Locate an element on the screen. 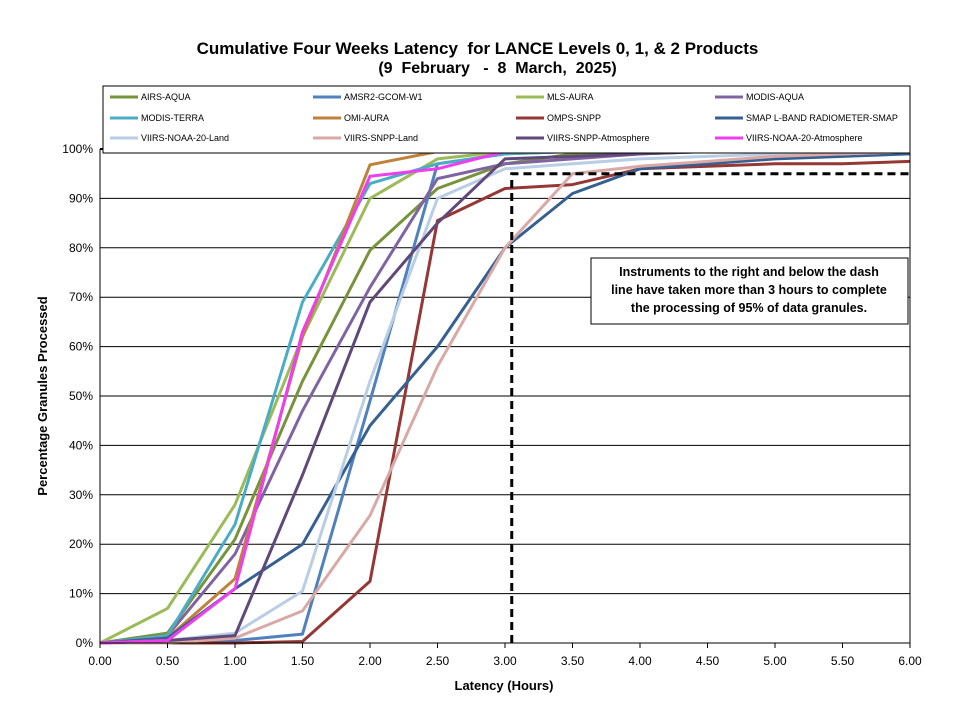  y-tick-label: 100% is located at coordinates (77, 149).